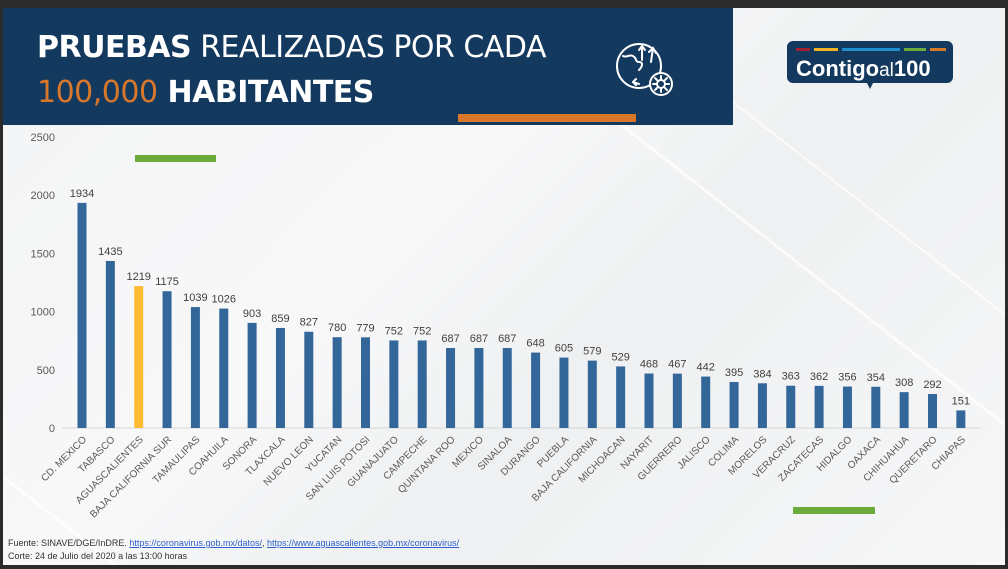  Describe the element at coordinates (43, 254) in the screenshot. I see `y-tick-label: 1500` at that location.